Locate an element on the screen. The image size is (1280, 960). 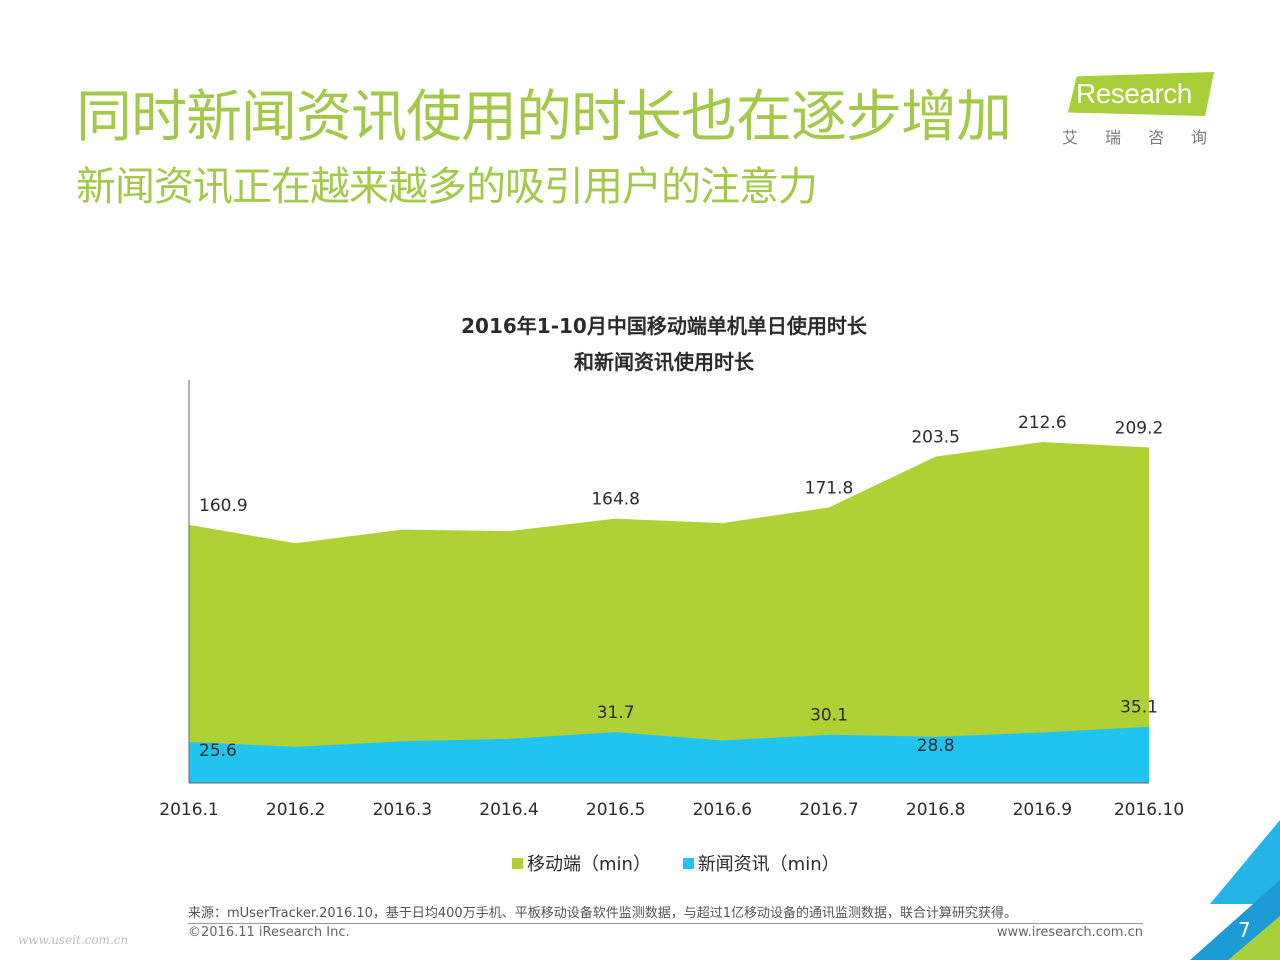
legend-item-mobile: 移动端（min） is located at coordinates (581, 863).